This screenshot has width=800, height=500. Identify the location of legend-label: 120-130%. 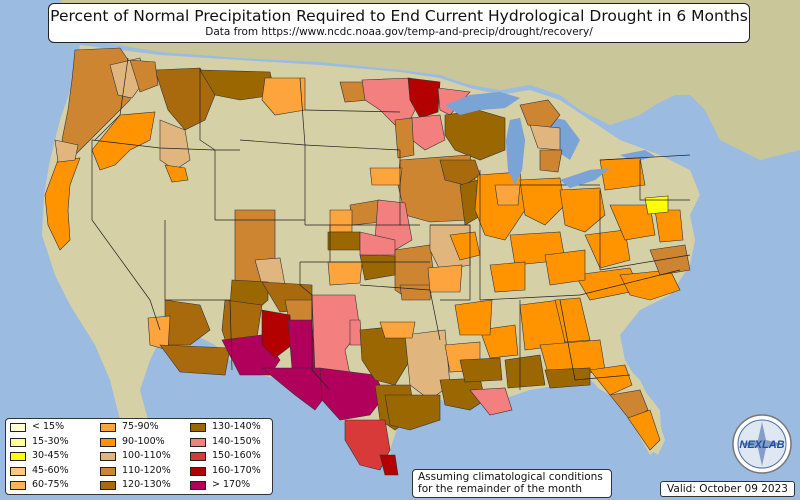
(146, 484).